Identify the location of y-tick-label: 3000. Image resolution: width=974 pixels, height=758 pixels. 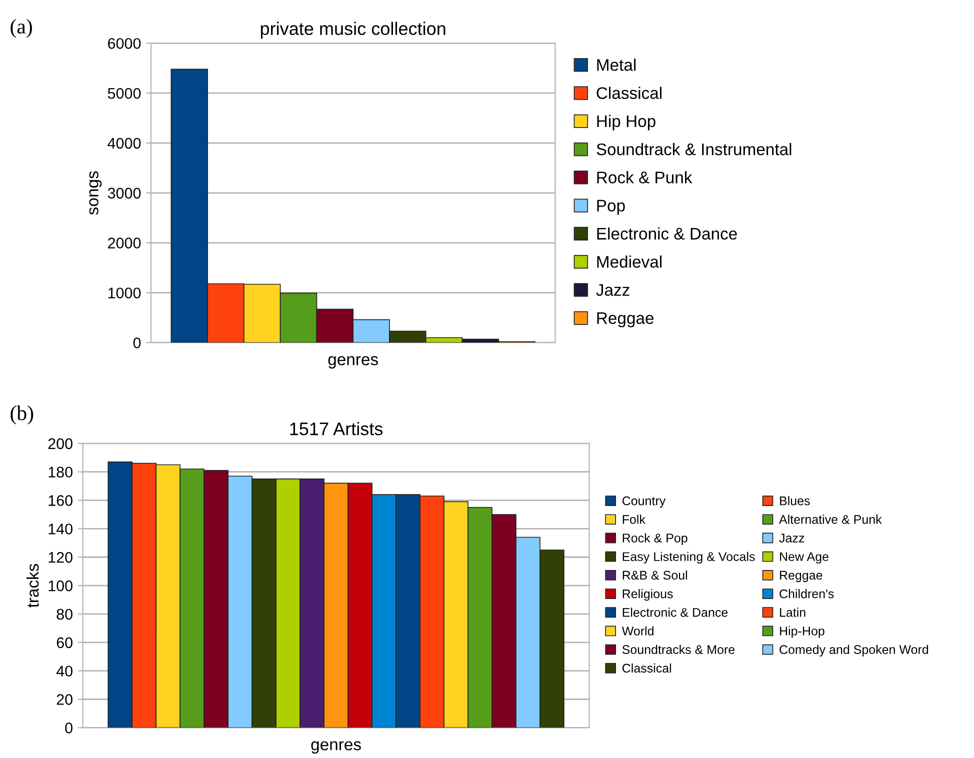
(124, 193).